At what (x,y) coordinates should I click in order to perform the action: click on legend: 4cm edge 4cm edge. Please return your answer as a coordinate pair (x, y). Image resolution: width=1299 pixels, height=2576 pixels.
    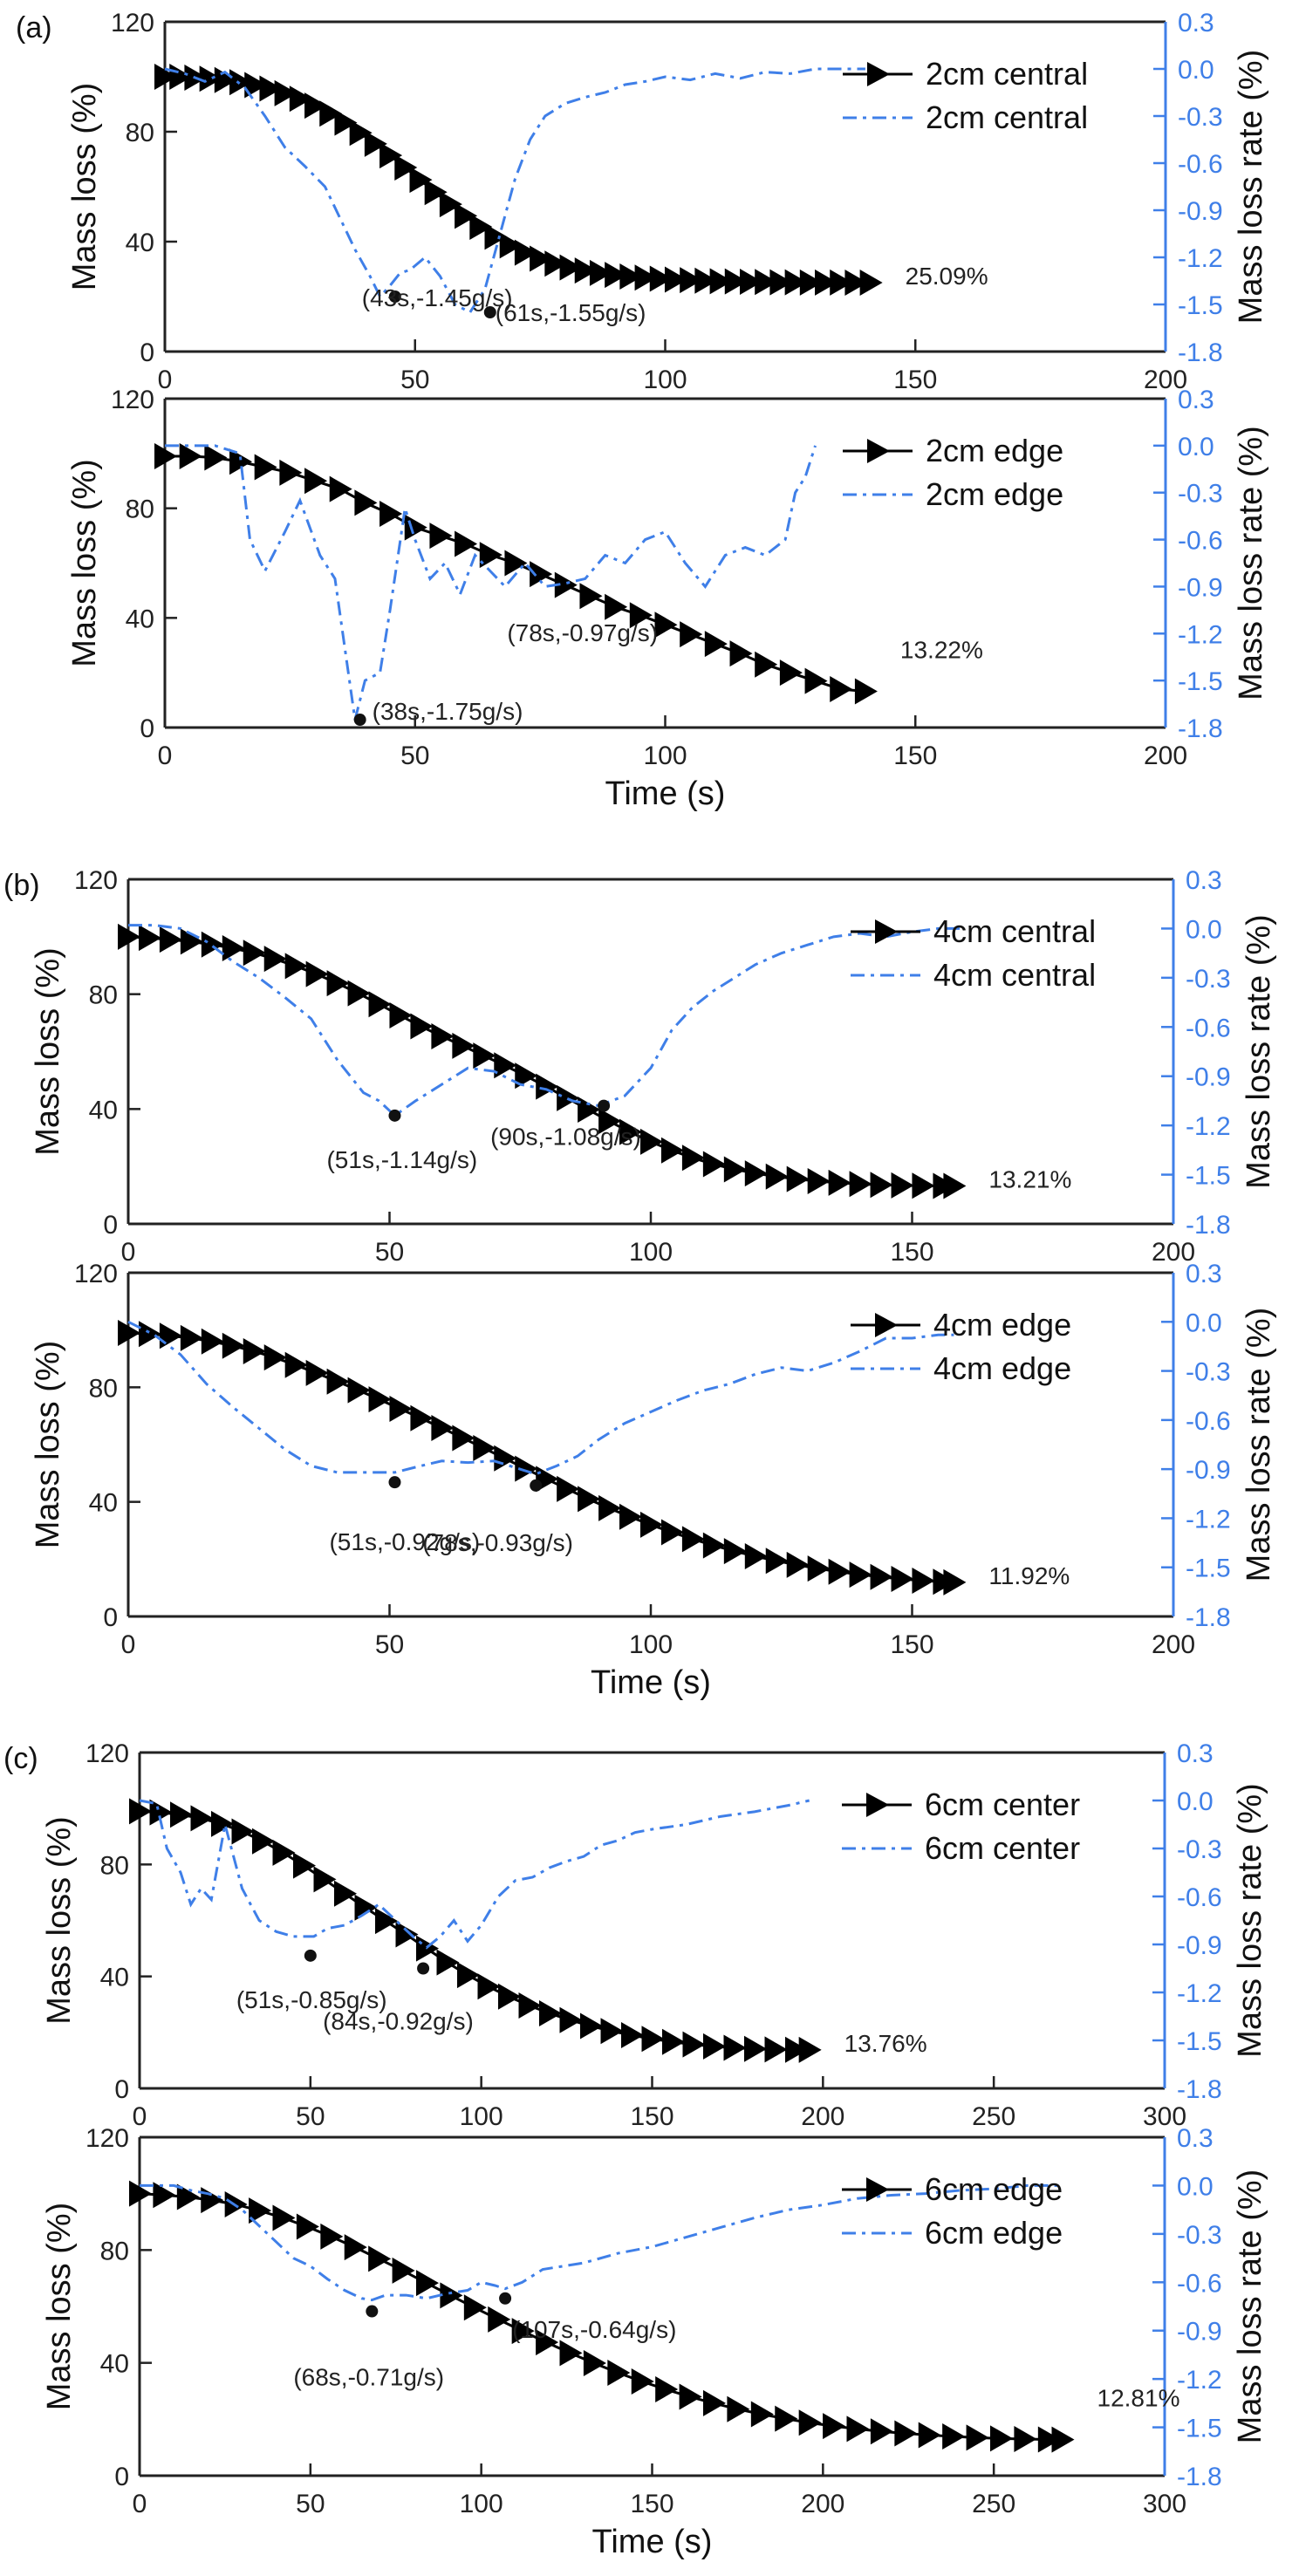
    Looking at the image, I should click on (961, 1346).